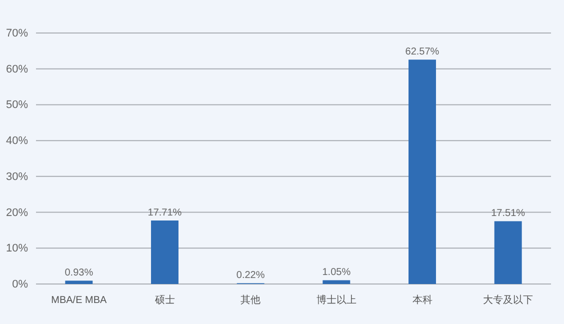 This screenshot has width=564, height=324. What do you see at coordinates (422, 52) in the screenshot?
I see `data-label: 62.57%` at bounding box center [422, 52].